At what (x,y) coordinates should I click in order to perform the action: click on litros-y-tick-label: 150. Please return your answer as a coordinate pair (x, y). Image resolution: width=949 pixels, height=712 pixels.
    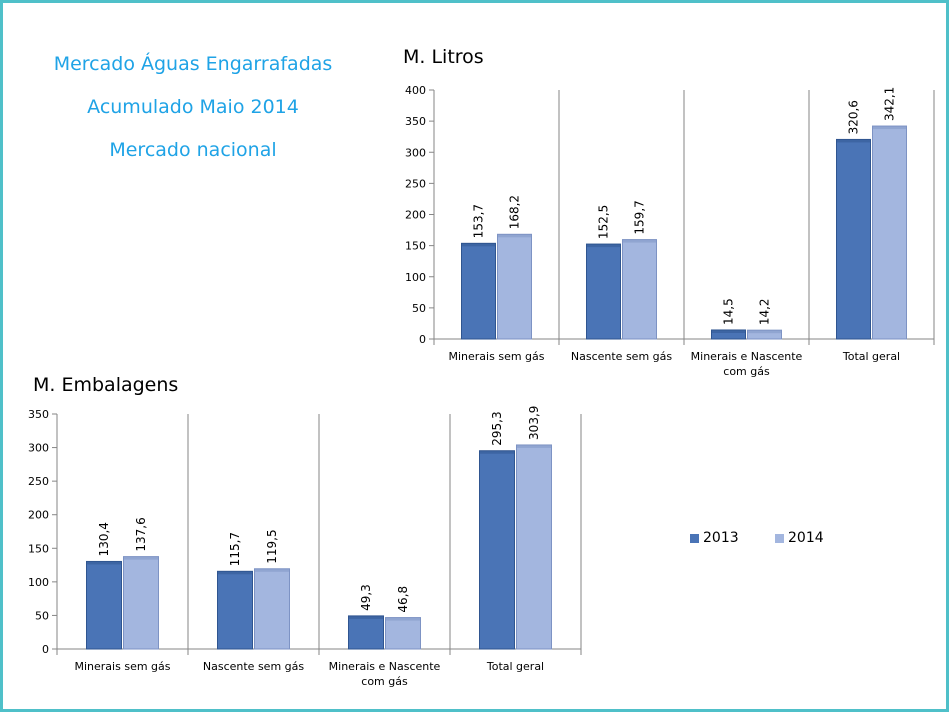
    Looking at the image, I should click on (415, 246).